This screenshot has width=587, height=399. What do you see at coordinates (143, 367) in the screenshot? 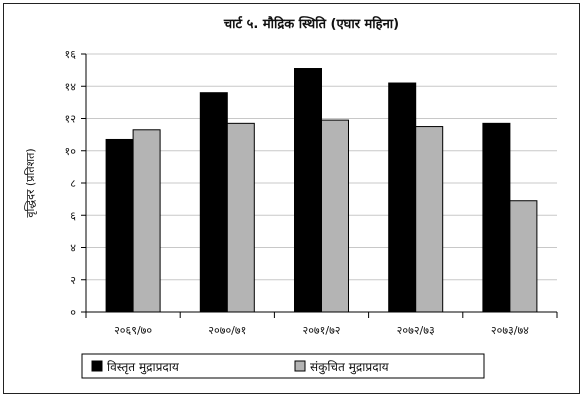
I see `legend-label: विस्तृत मुद्राप्रदाय` at bounding box center [143, 367].